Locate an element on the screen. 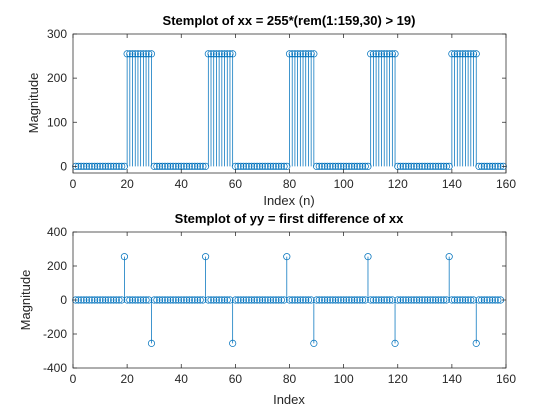 This screenshot has height=420, width=560. top-y-tick-label: 100 is located at coordinates (57, 122).